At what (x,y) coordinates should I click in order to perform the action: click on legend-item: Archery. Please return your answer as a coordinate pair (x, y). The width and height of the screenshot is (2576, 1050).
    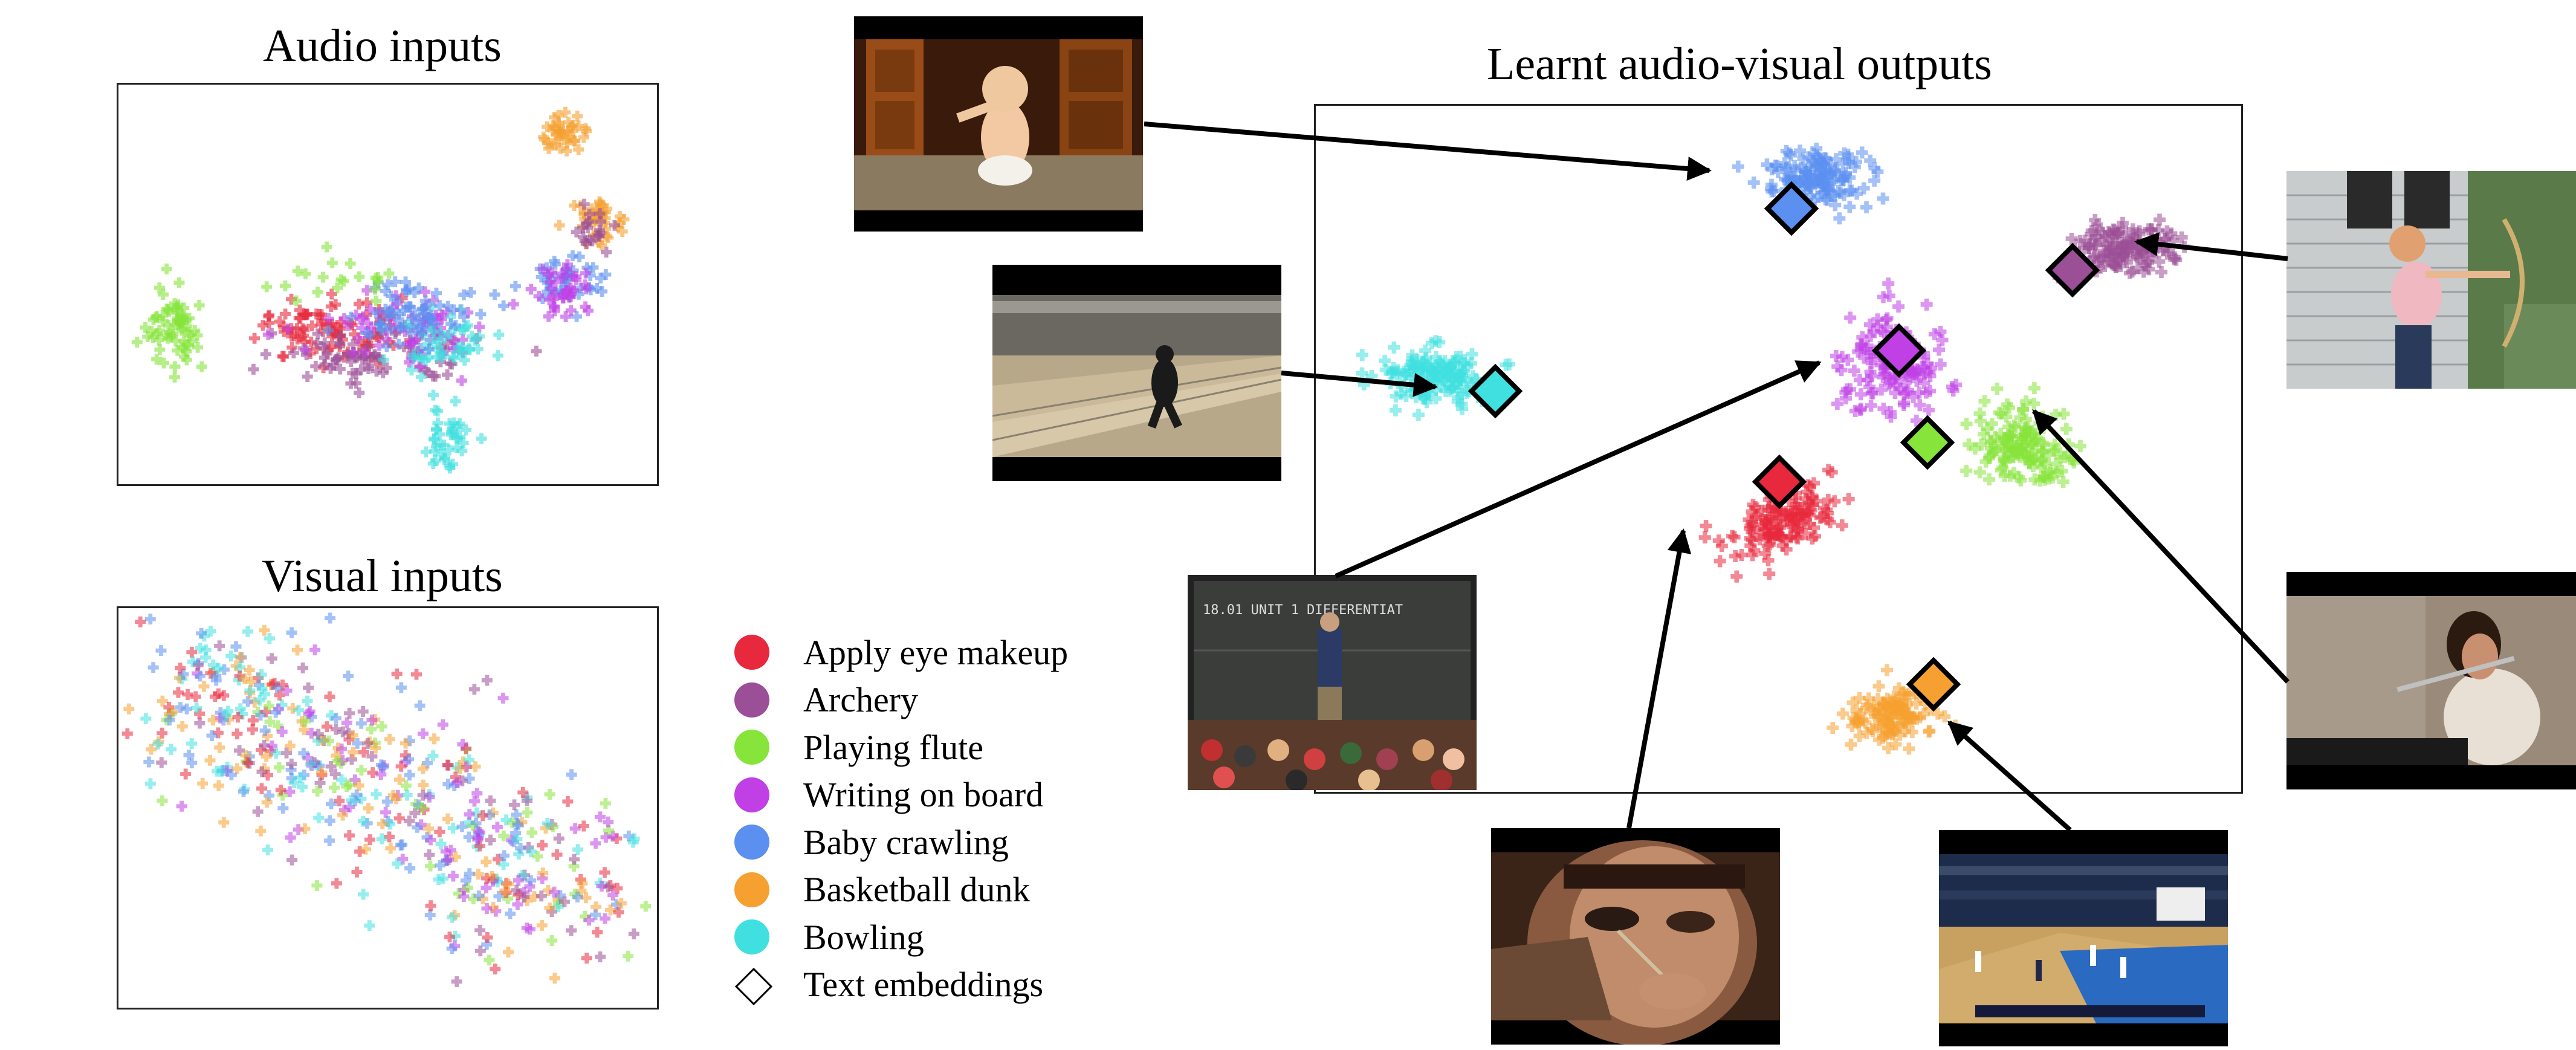
    Looking at the image, I should click on (930, 700).